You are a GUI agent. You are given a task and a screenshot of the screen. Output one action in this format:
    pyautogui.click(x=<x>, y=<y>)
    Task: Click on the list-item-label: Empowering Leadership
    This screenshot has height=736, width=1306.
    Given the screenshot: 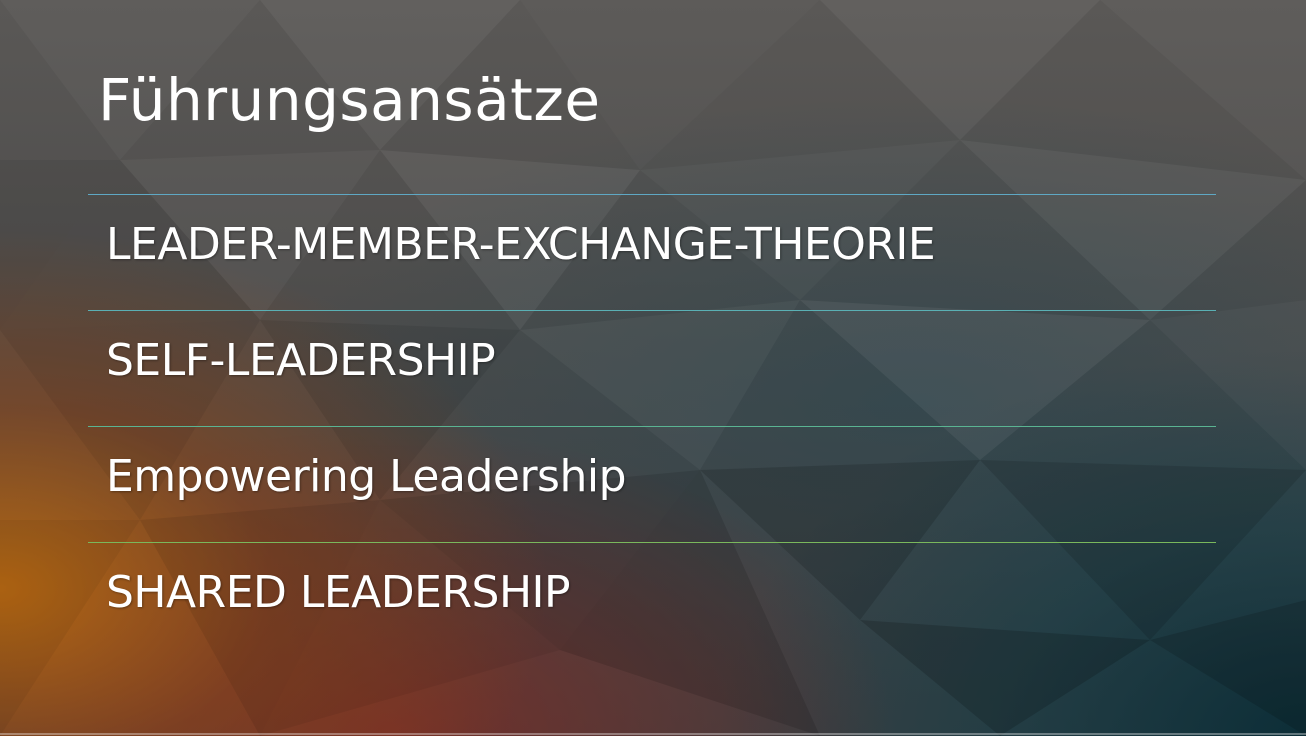 What is the action you would take?
    pyautogui.click(x=366, y=476)
    